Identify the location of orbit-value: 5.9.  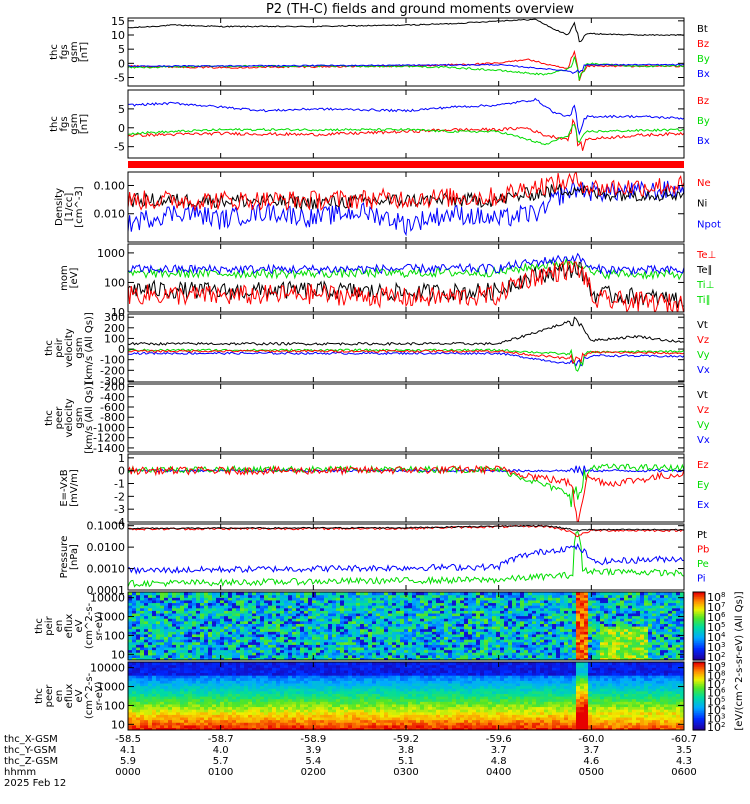
(128, 761).